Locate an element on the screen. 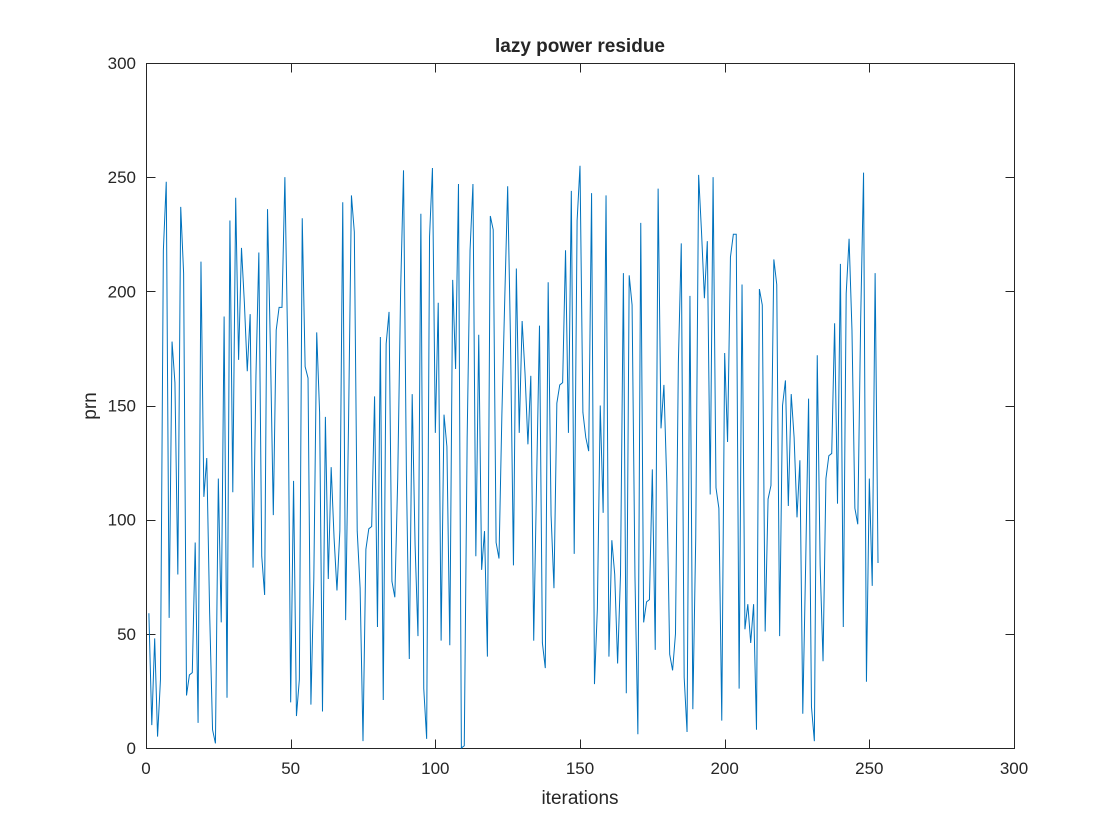 The width and height of the screenshot is (1120, 840). y-tick-label: 300 is located at coordinates (122, 63).